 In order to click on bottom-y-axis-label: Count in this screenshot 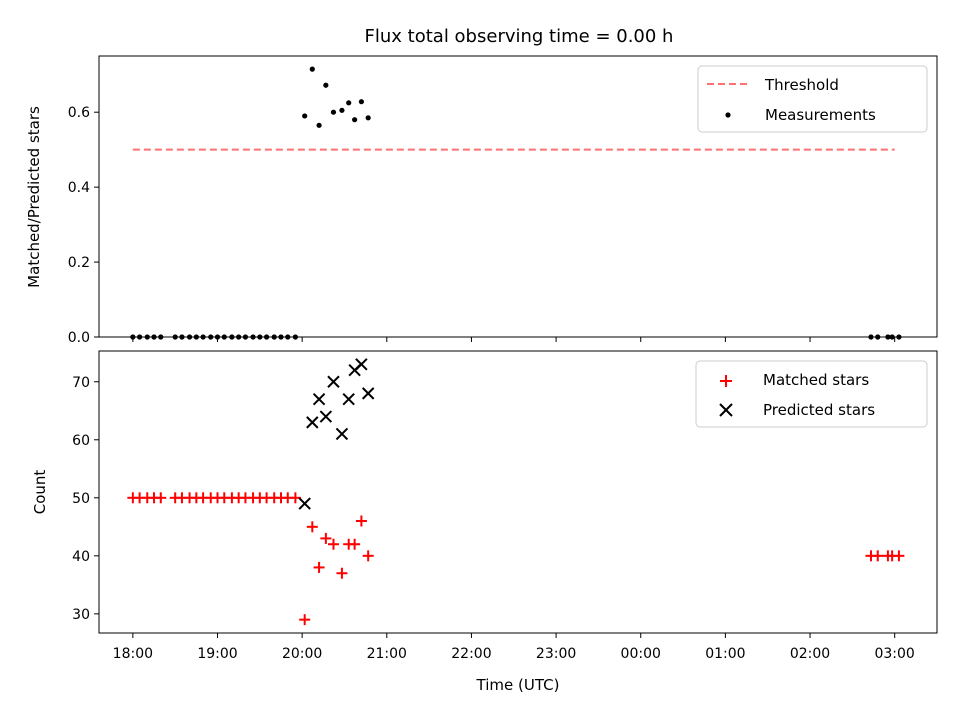, I will do `click(40, 492)`.